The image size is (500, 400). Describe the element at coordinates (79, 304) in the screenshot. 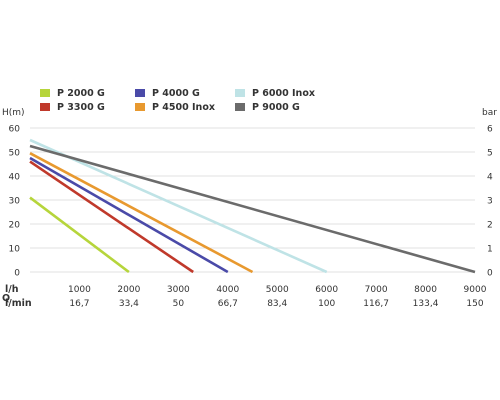

I see `x-row2-tick-0: 16,7` at that location.